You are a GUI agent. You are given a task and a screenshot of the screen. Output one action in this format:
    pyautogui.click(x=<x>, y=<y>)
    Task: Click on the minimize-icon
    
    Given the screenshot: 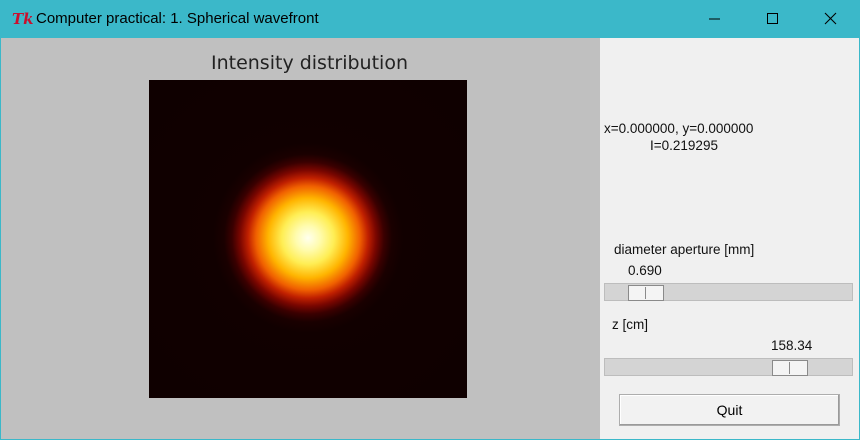 What is the action you would take?
    pyautogui.click(x=714, y=19)
    